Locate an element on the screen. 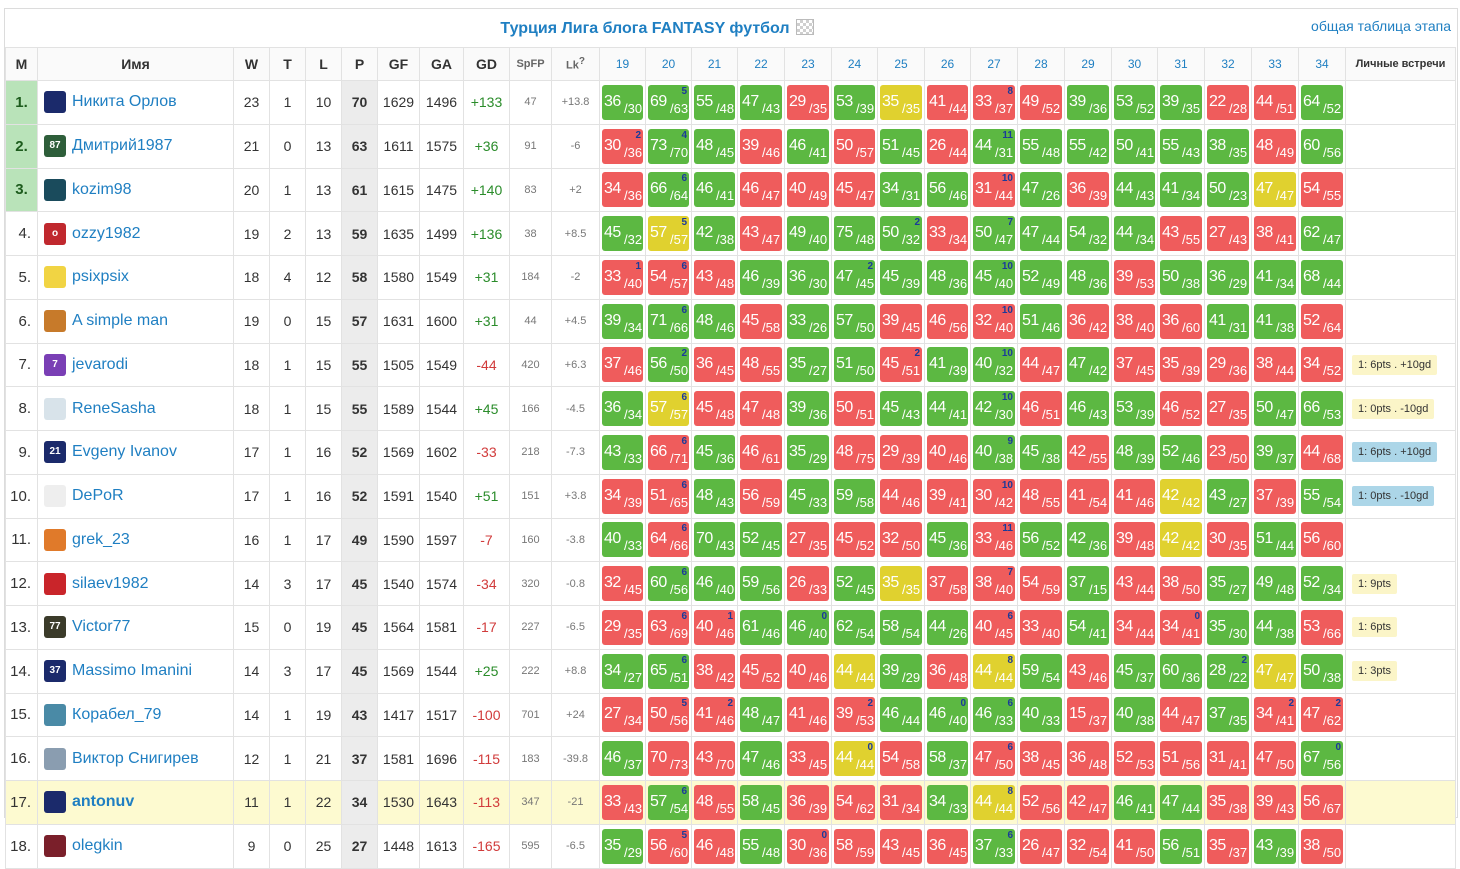  match-score: 43/33 is located at coordinates (622, 452).